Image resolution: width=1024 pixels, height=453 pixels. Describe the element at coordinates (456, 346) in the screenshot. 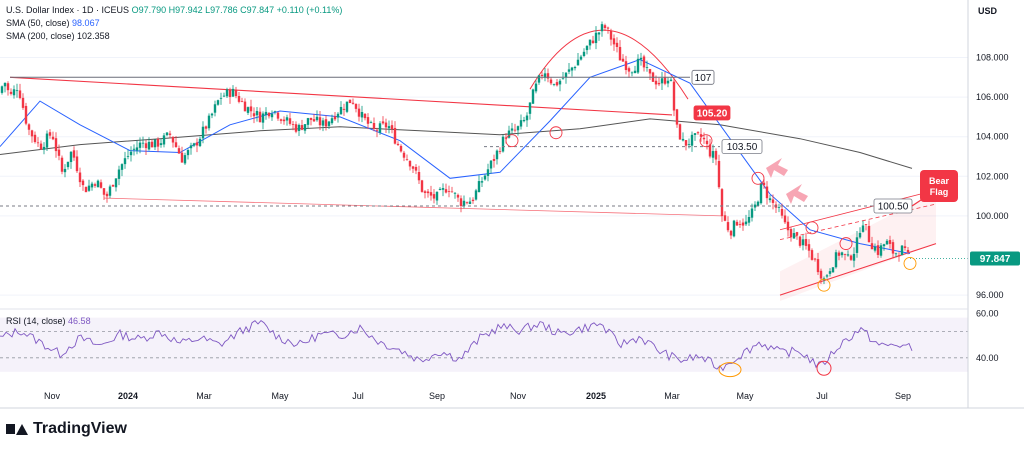

I see `rsi-line` at that location.